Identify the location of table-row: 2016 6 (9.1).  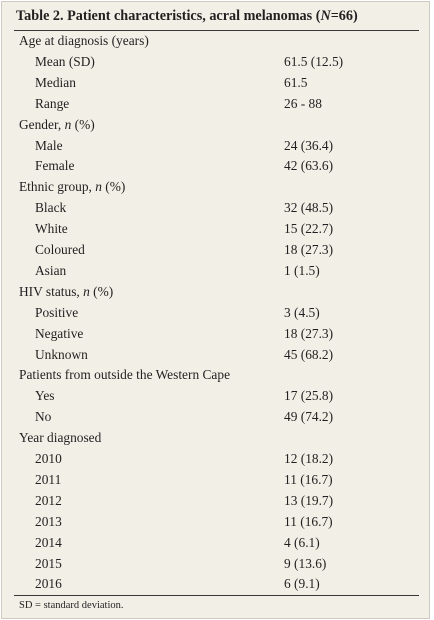
(216, 584).